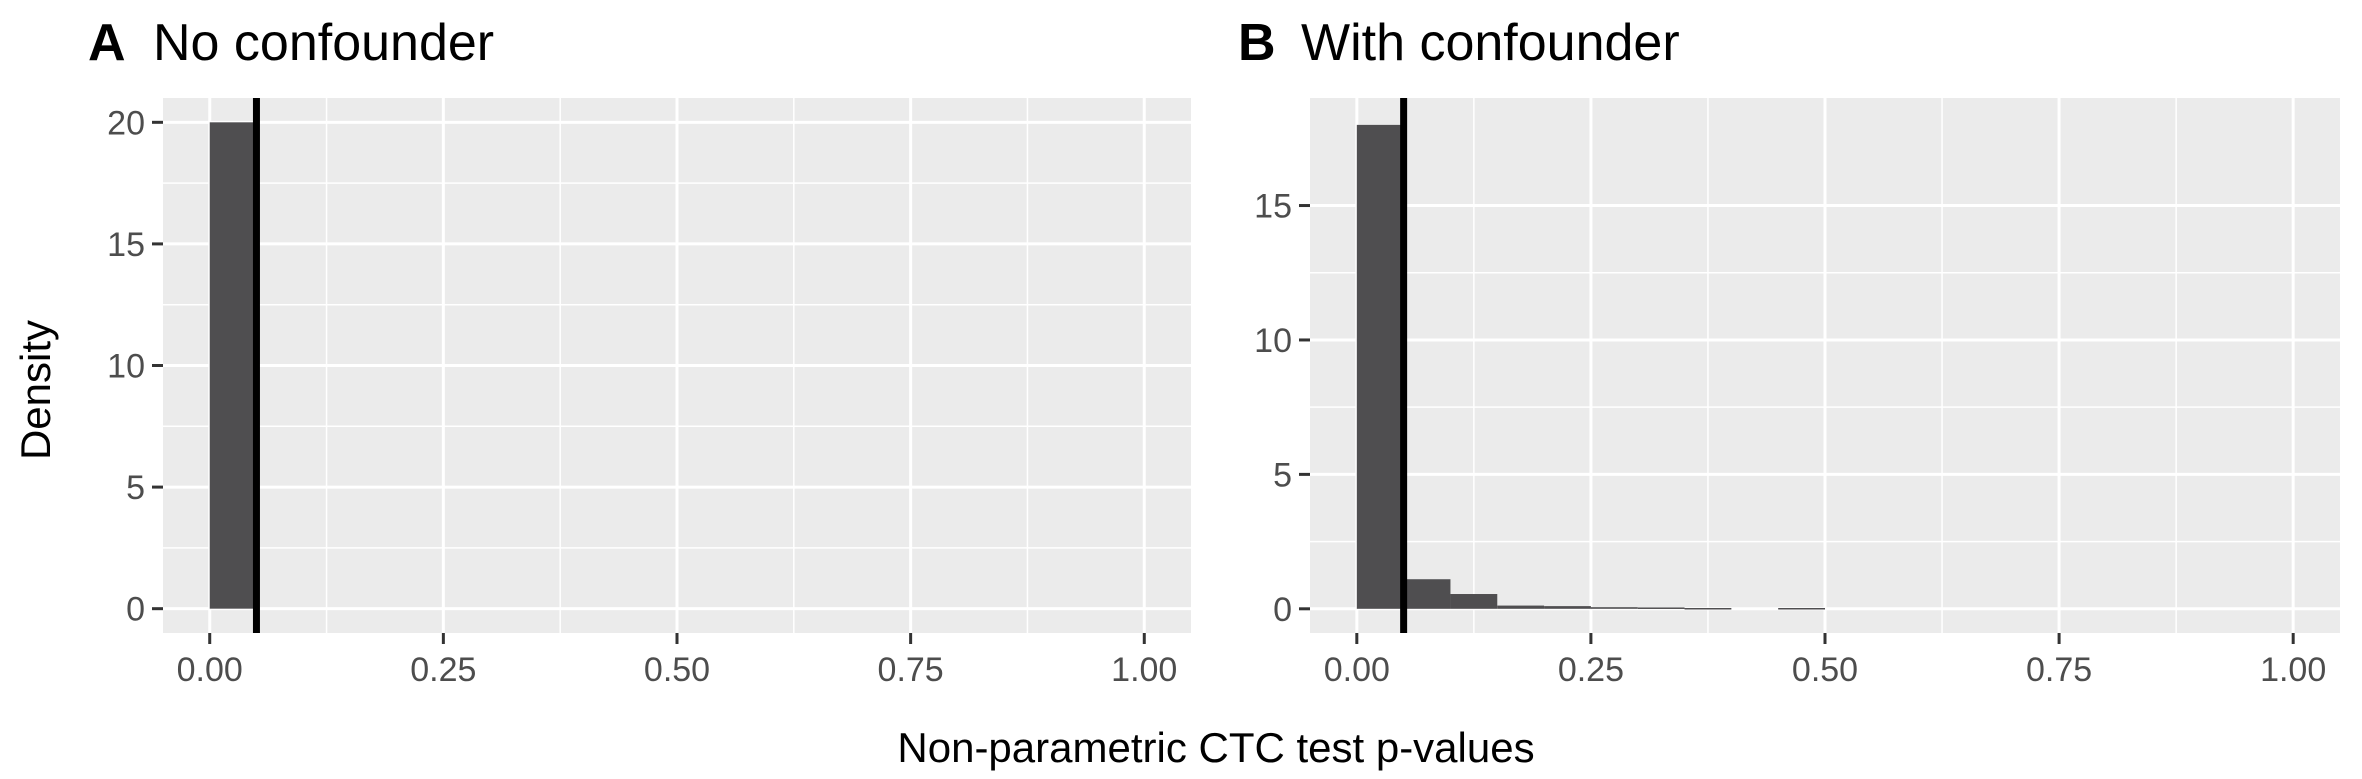 This screenshot has height=779, width=2362. Describe the element at coordinates (126, 367) in the screenshot. I see `panel-a-y-tick-label: 10` at that location.